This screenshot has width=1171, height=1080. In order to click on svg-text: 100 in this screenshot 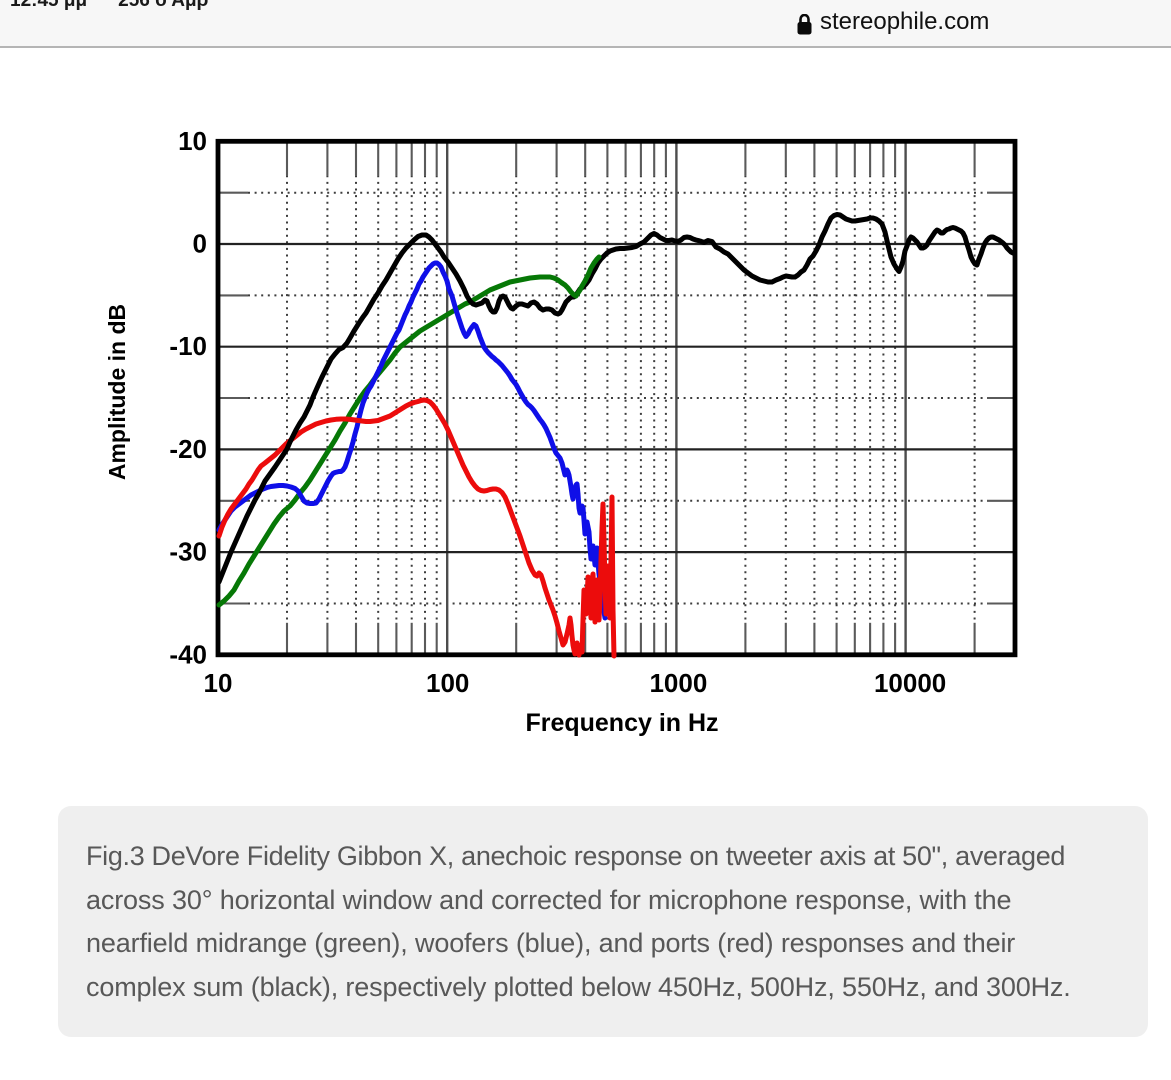, I will do `click(447, 683)`.